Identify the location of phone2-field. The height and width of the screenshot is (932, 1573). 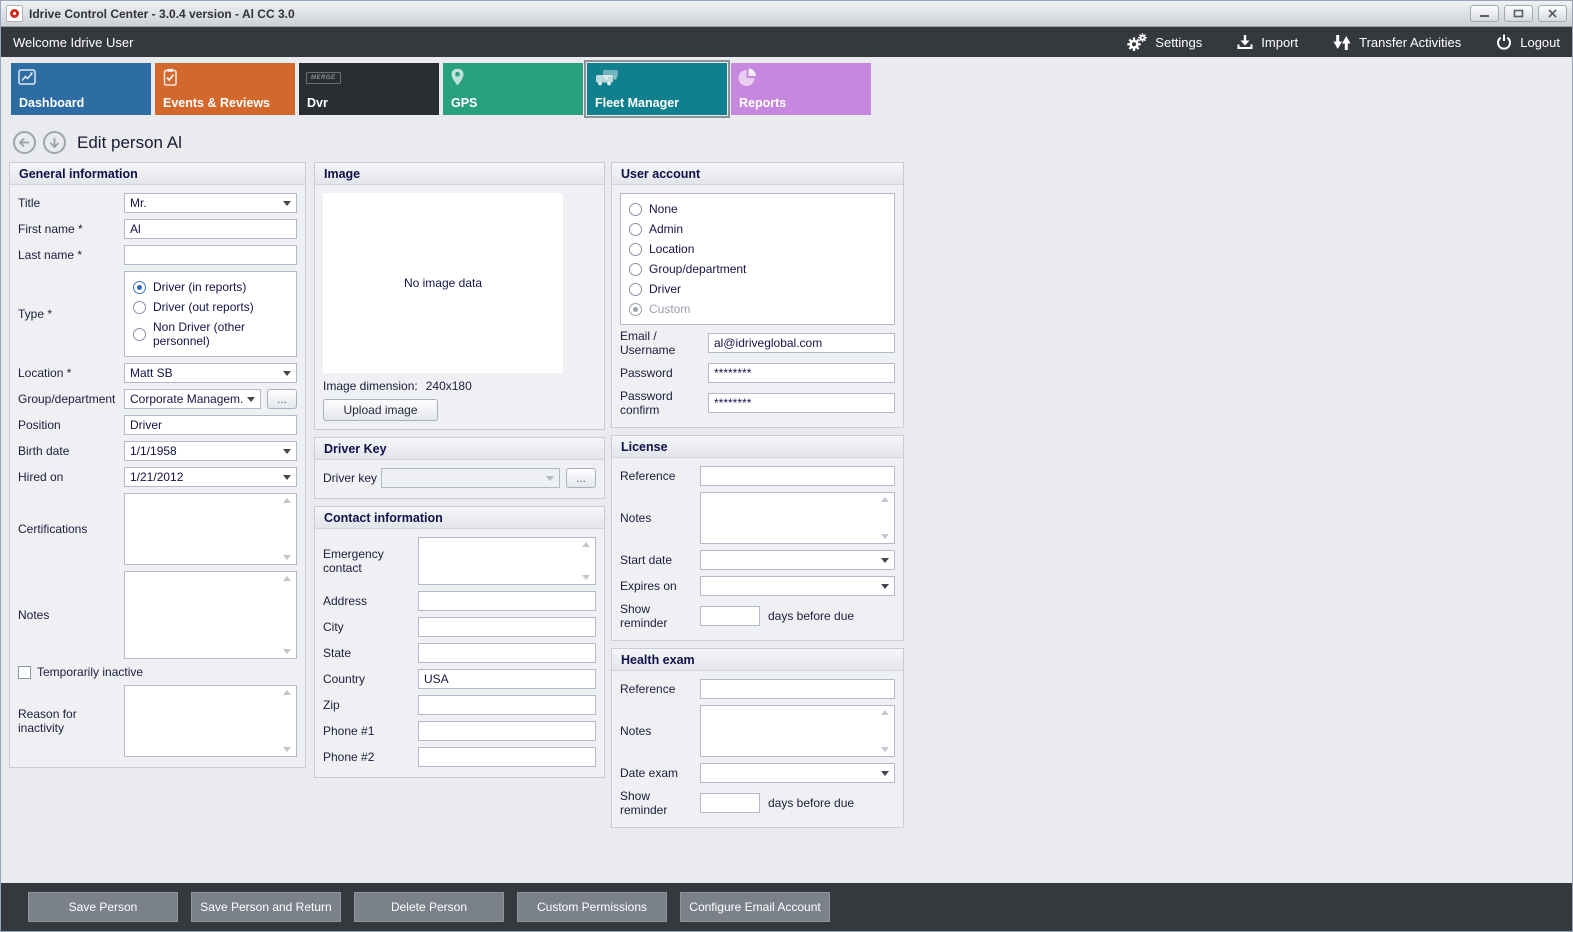
(507, 757).